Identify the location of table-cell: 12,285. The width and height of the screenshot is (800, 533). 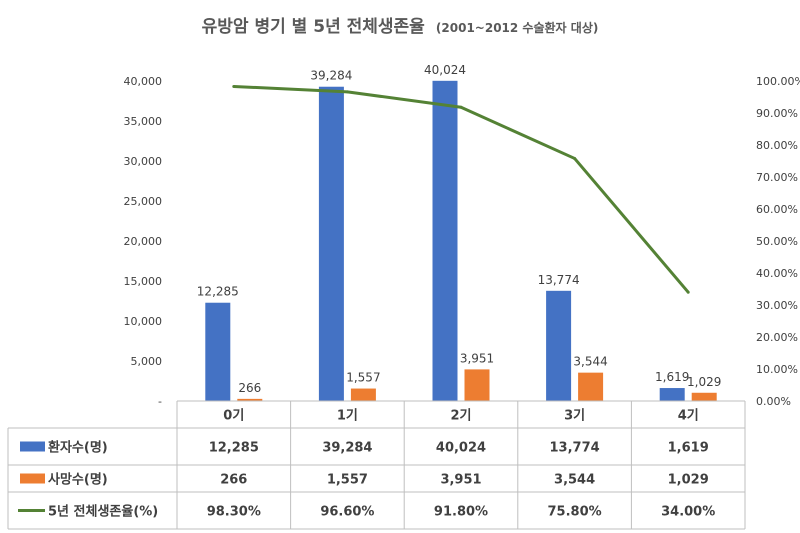
(234, 448).